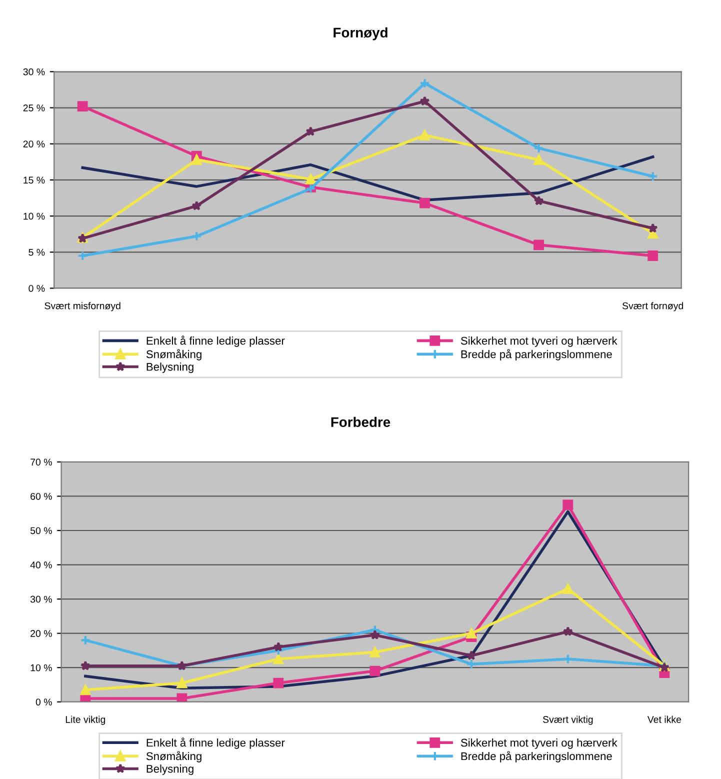 The image size is (721, 779). I want to click on y-tick-label: 25 %, so click(34, 108).